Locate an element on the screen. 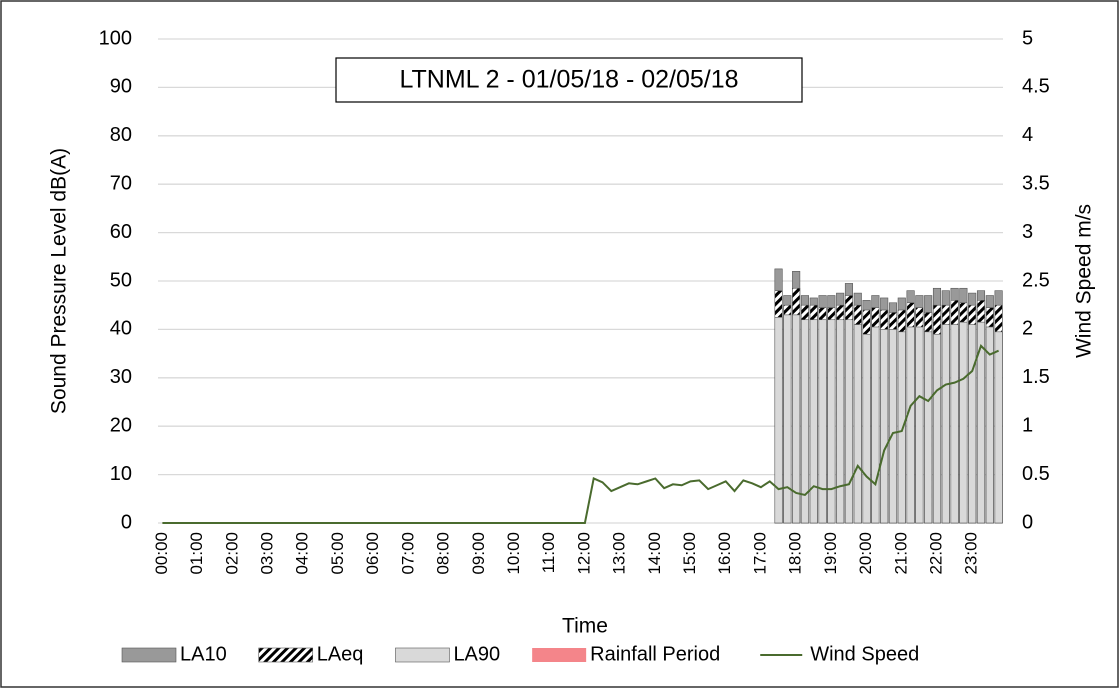 Image resolution: width=1119 pixels, height=688 pixels. y2-tick-label: 5 is located at coordinates (1027, 38).